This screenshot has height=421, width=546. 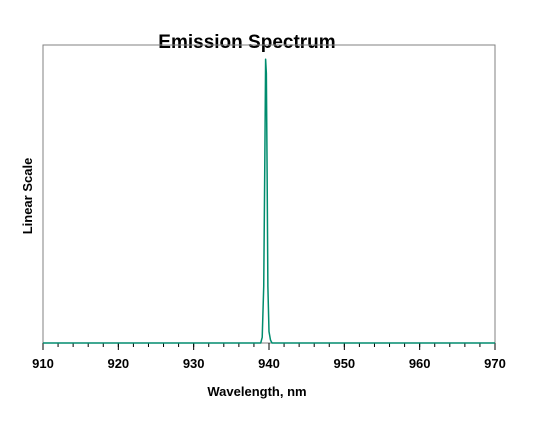 I want to click on x-axis-label: Wavelength, nm, so click(x=256, y=391).